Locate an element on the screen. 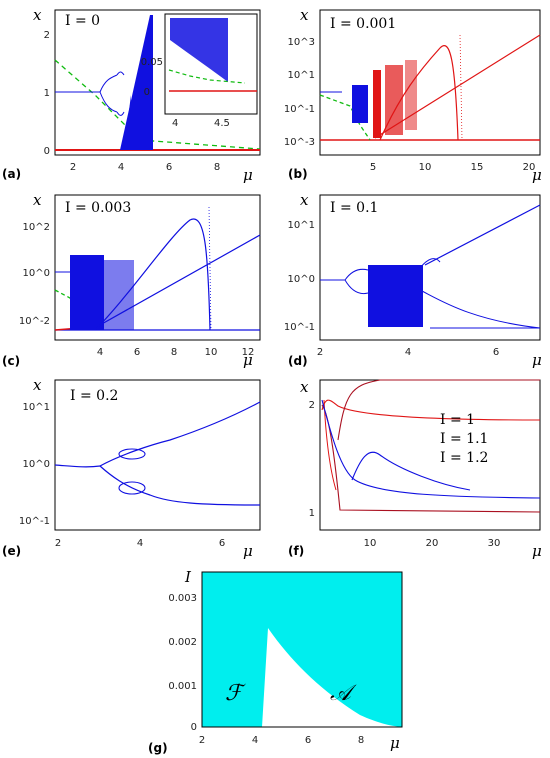  c-xlabel: μ is located at coordinates (248, 360).